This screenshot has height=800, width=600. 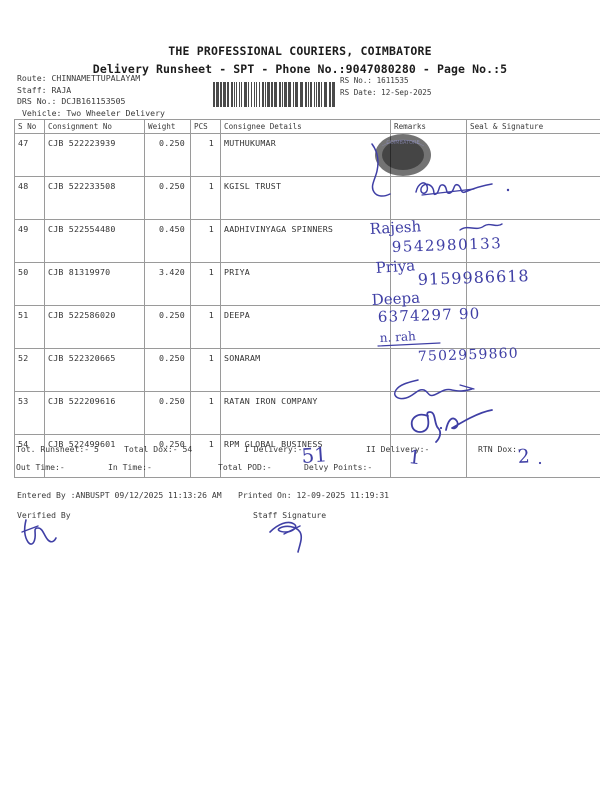 What do you see at coordinates (29, 413) in the screenshot?
I see `cell-sno: 53` at bounding box center [29, 413].